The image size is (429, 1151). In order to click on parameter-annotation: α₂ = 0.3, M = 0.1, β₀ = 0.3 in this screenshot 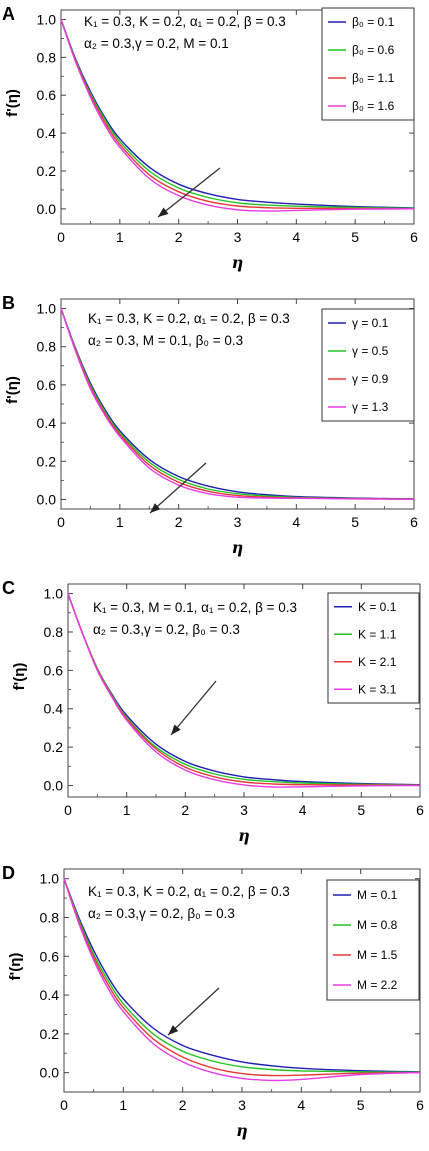, I will do `click(165, 340)`.